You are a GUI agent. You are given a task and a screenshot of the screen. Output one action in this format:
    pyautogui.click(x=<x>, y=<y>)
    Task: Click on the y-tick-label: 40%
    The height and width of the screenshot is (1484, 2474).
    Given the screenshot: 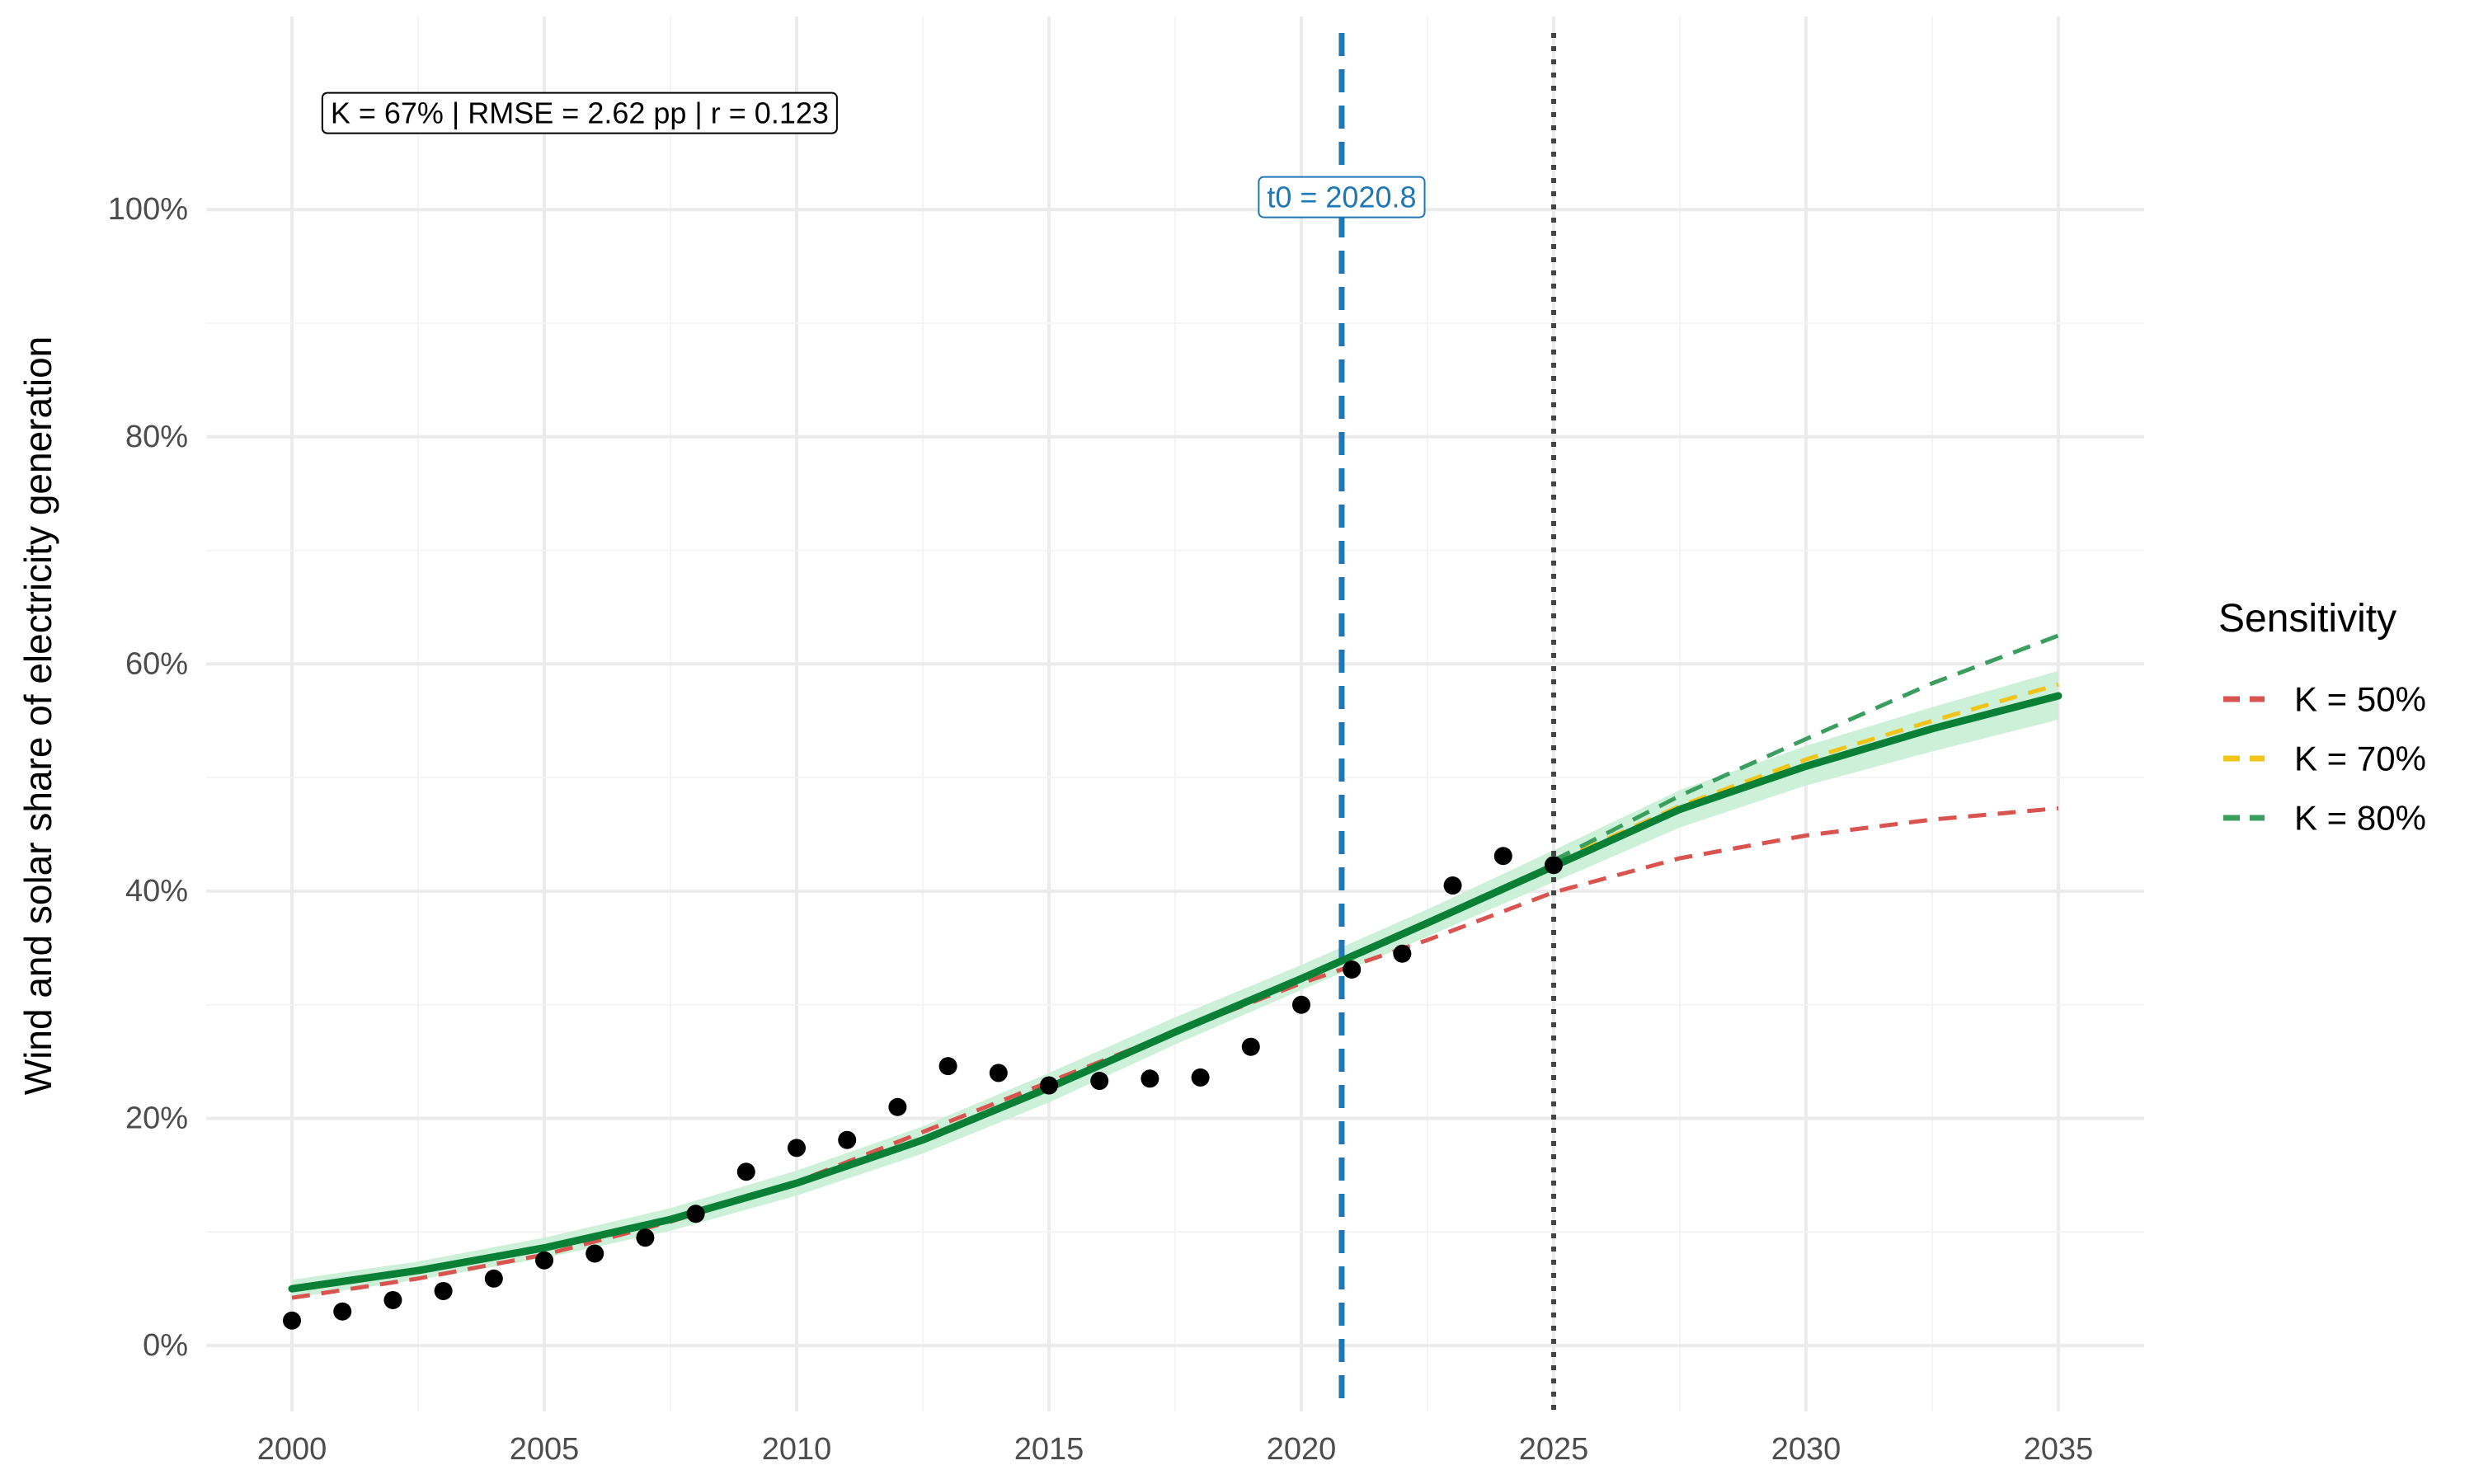 What is the action you would take?
    pyautogui.click(x=156, y=891)
    